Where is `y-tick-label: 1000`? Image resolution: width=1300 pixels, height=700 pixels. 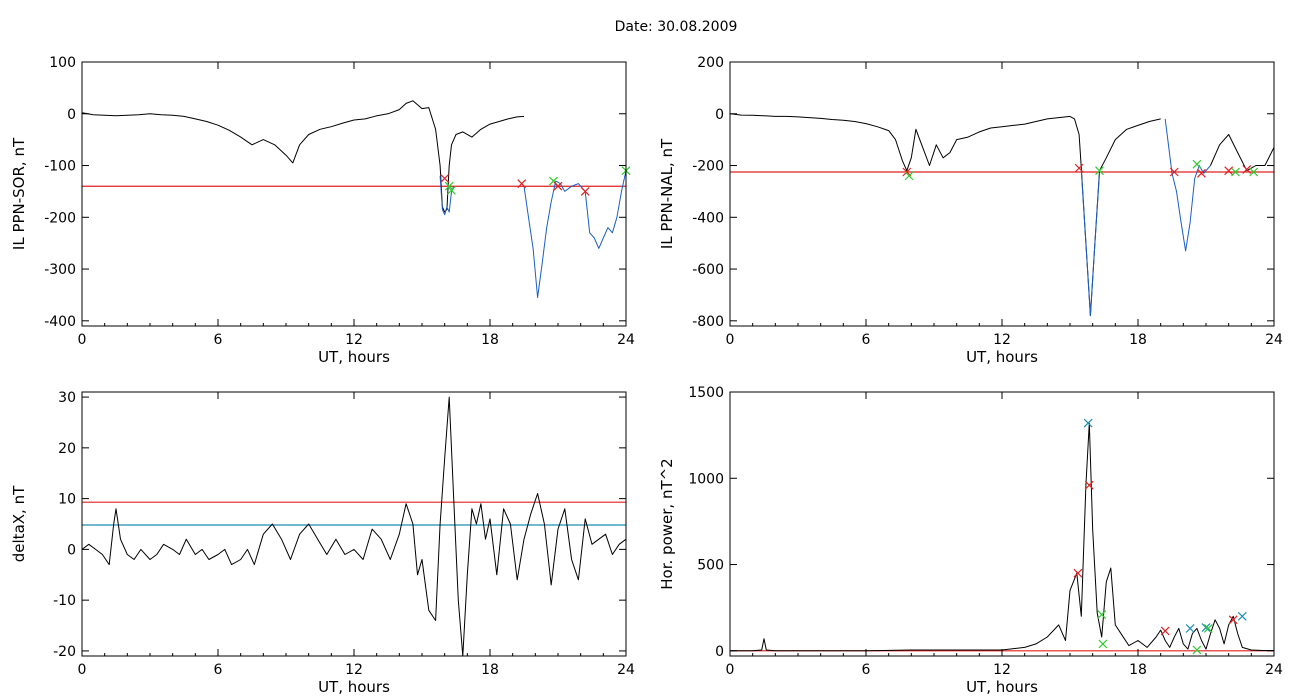 y-tick-label: 1000 is located at coordinates (706, 479).